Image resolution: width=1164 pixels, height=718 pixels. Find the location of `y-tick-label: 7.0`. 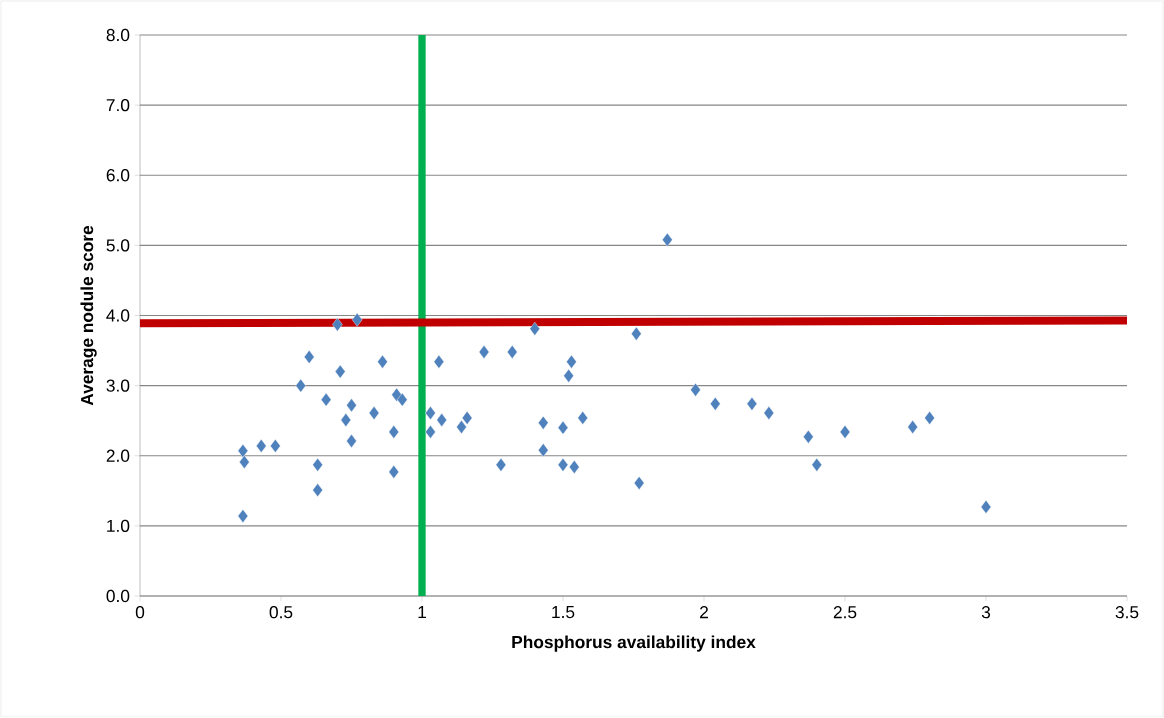

y-tick-label: 7.0 is located at coordinates (118, 105).